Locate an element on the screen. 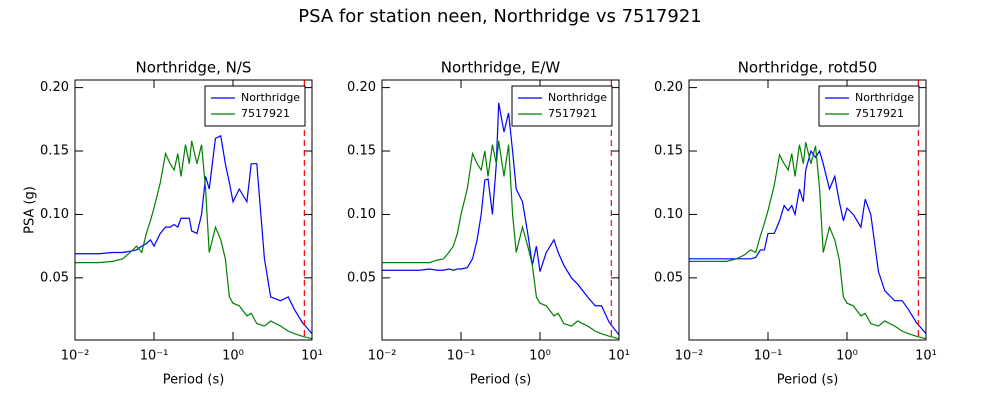 The image size is (1000, 400). subplot-title: Northridge, N/S is located at coordinates (194, 68).